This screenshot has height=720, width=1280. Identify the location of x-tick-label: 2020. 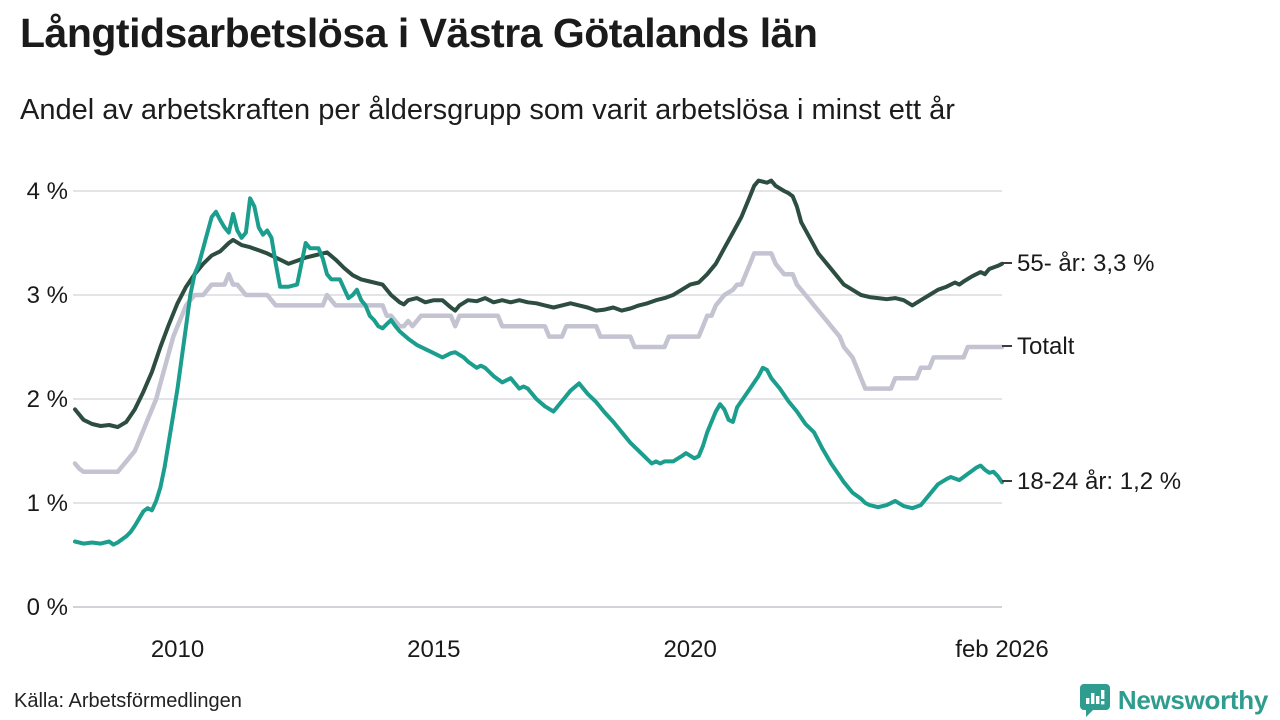
(689, 649).